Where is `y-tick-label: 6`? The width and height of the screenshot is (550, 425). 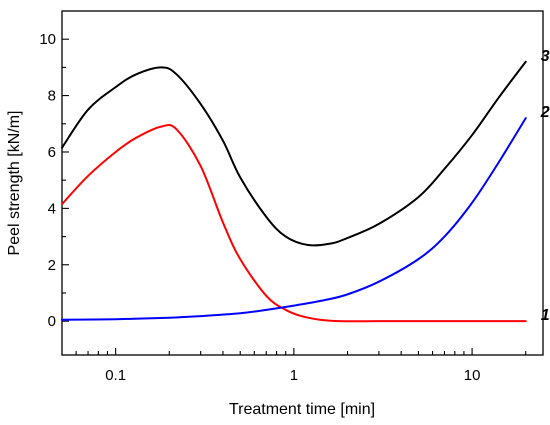 y-tick-label: 6 is located at coordinates (52, 152).